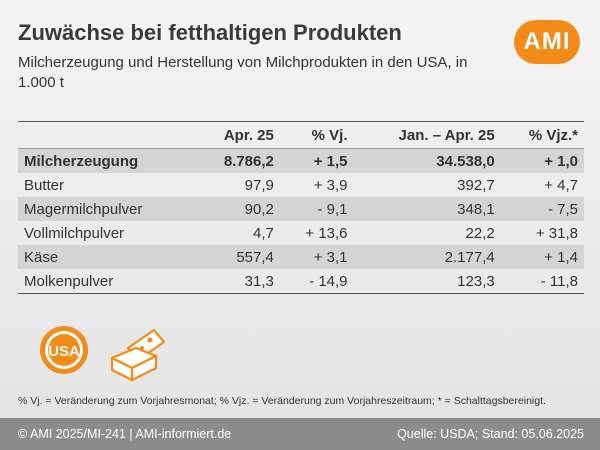 The height and width of the screenshot is (450, 600). Describe the element at coordinates (427, 281) in the screenshot. I see `cell-value: 123,3` at that location.